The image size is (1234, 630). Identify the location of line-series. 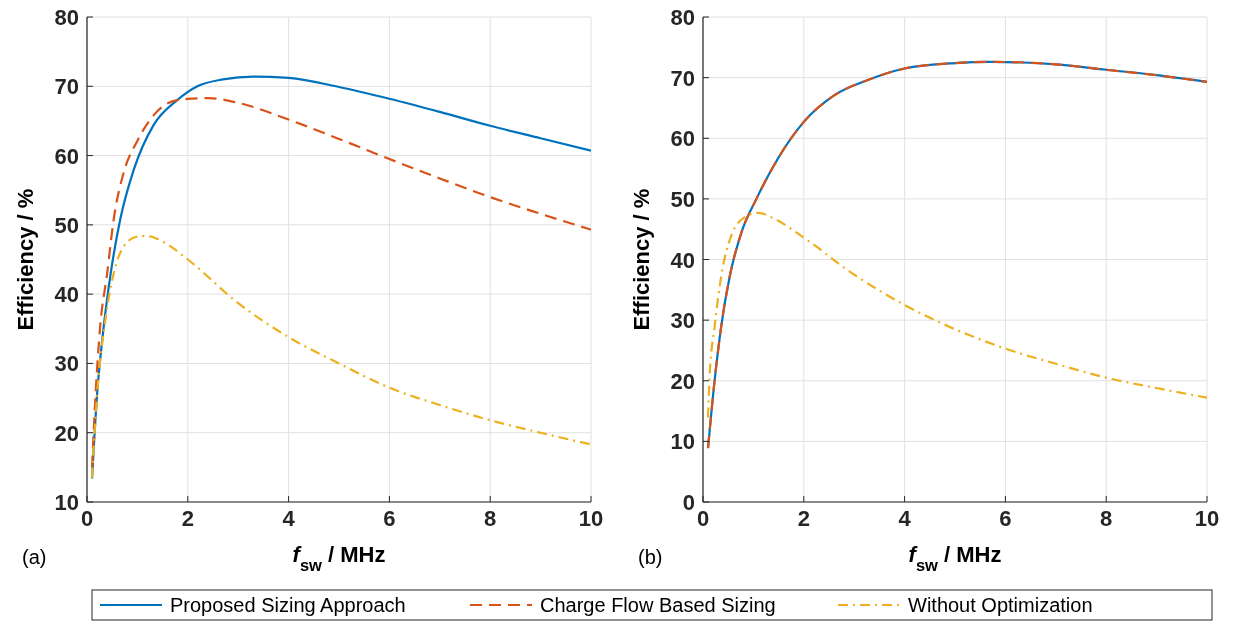
(956, 315).